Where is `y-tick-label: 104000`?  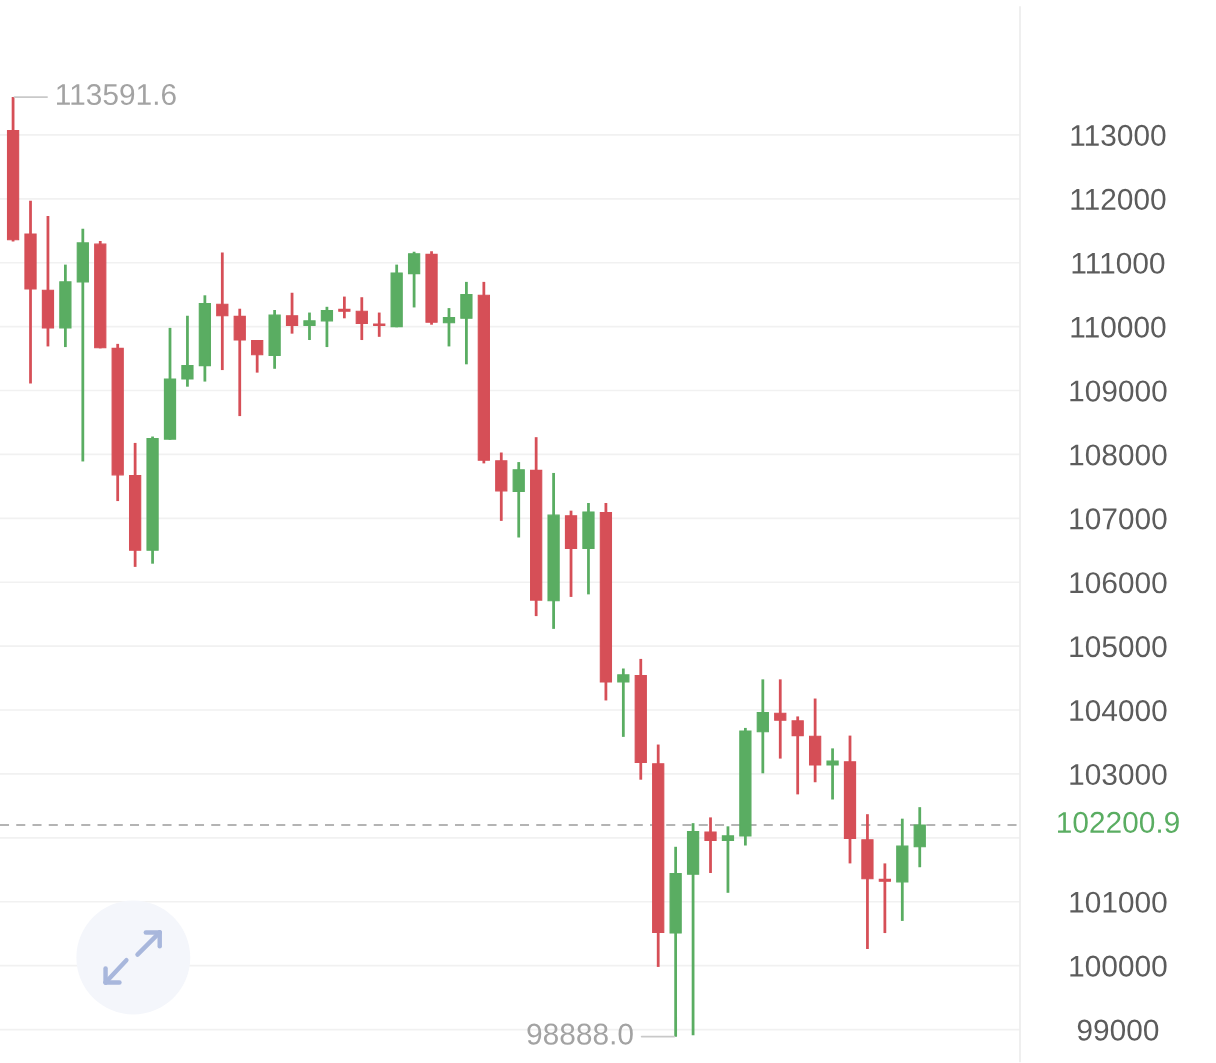
y-tick-label: 104000 is located at coordinates (1118, 711).